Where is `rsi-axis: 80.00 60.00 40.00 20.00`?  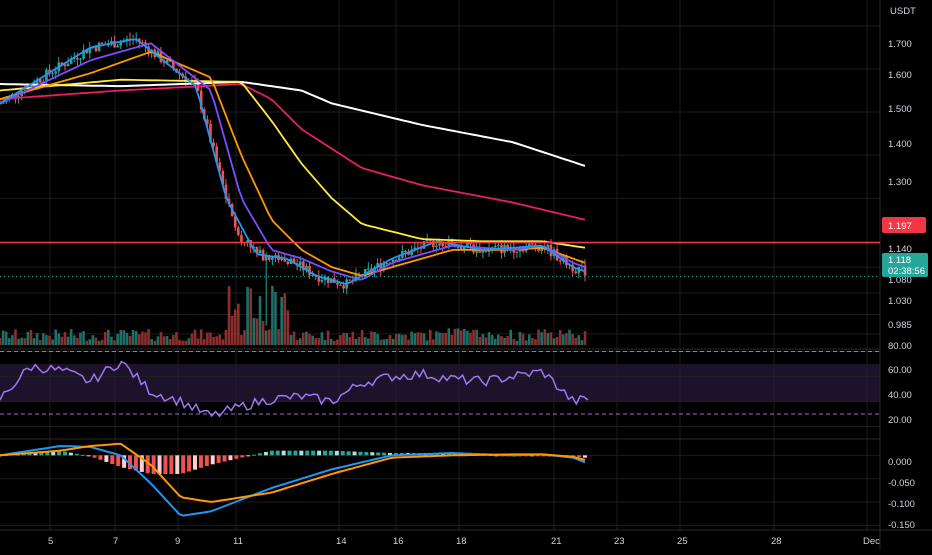 rsi-axis: 80.00 60.00 40.00 20.00 is located at coordinates (900, 383).